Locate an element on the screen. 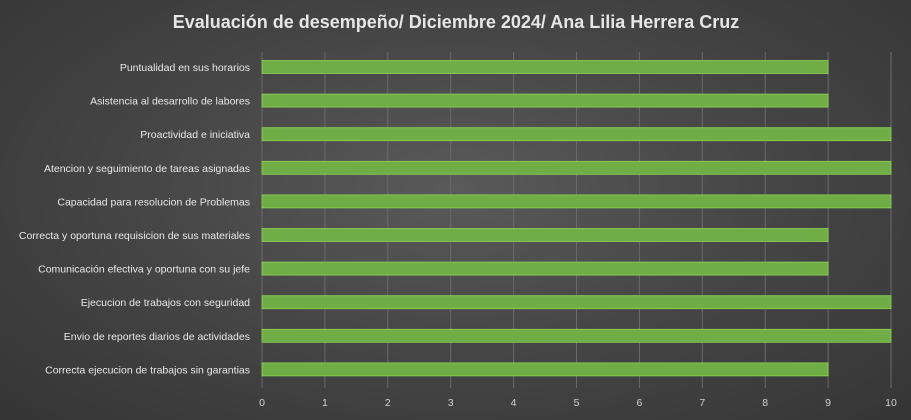  category-label: Puntualidad en sus horarios is located at coordinates (185, 68).